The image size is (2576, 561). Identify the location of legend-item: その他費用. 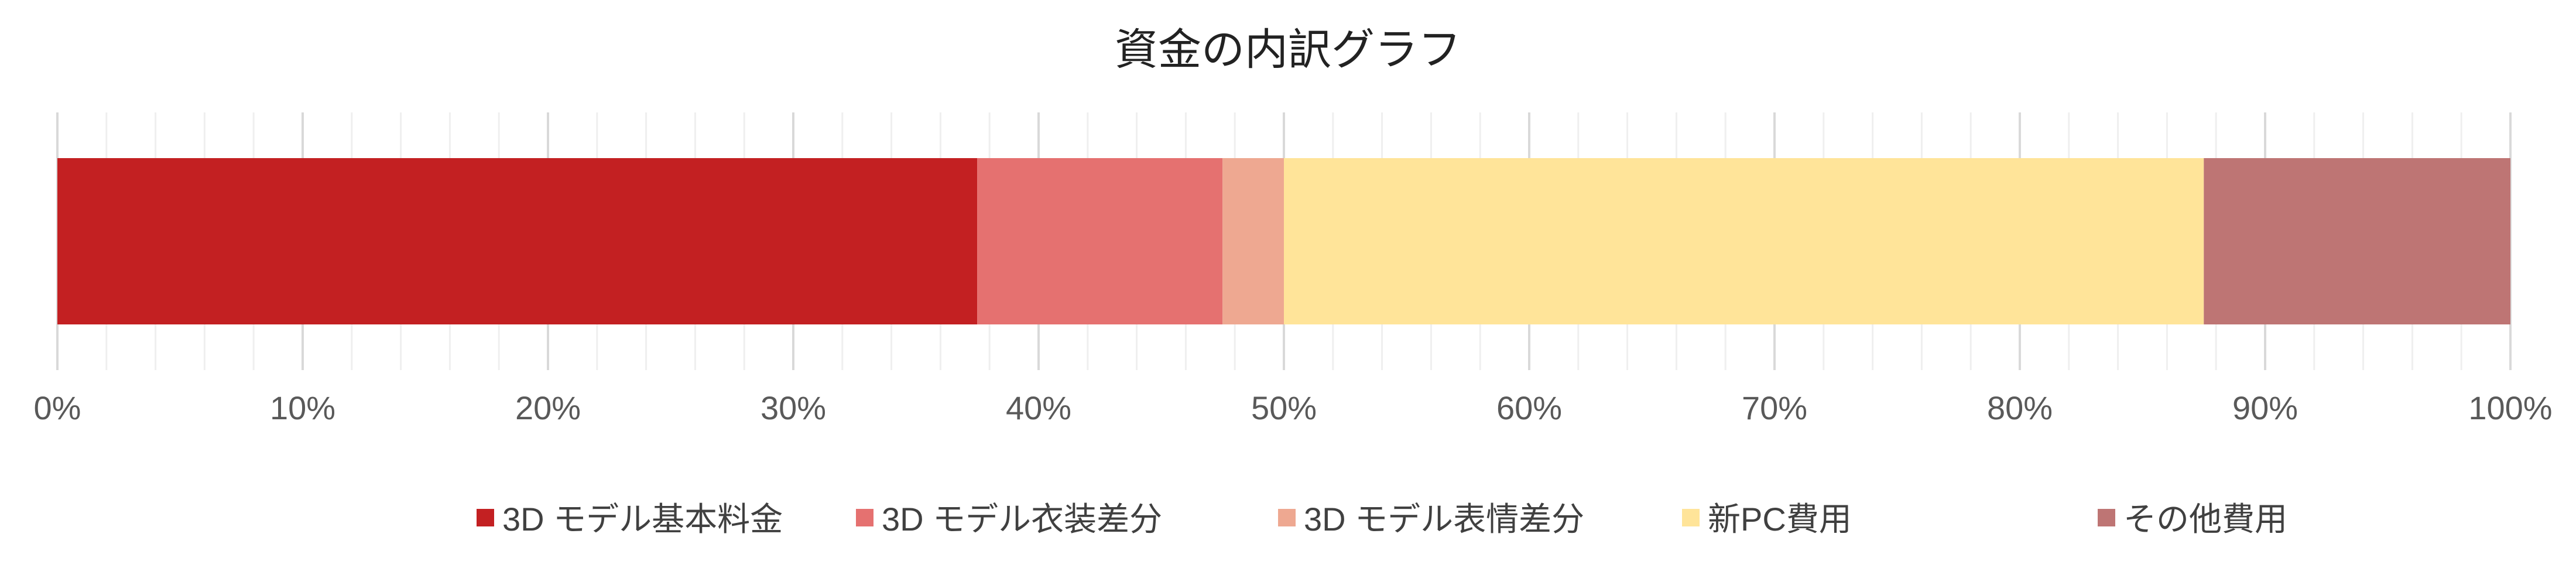
(2192, 519).